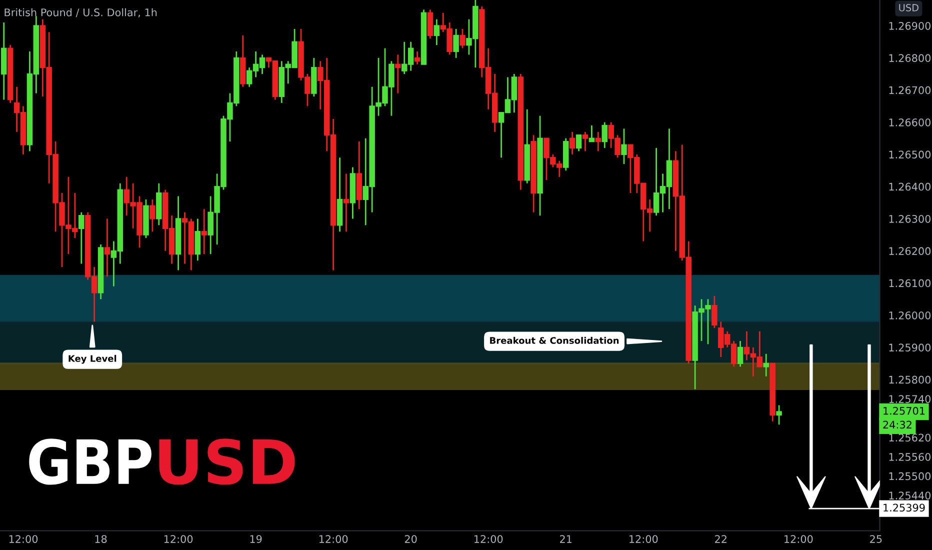 Image resolution: width=932 pixels, height=550 pixels. What do you see at coordinates (910, 348) in the screenshot?
I see `y-tick-label: 1.25900` at bounding box center [910, 348].